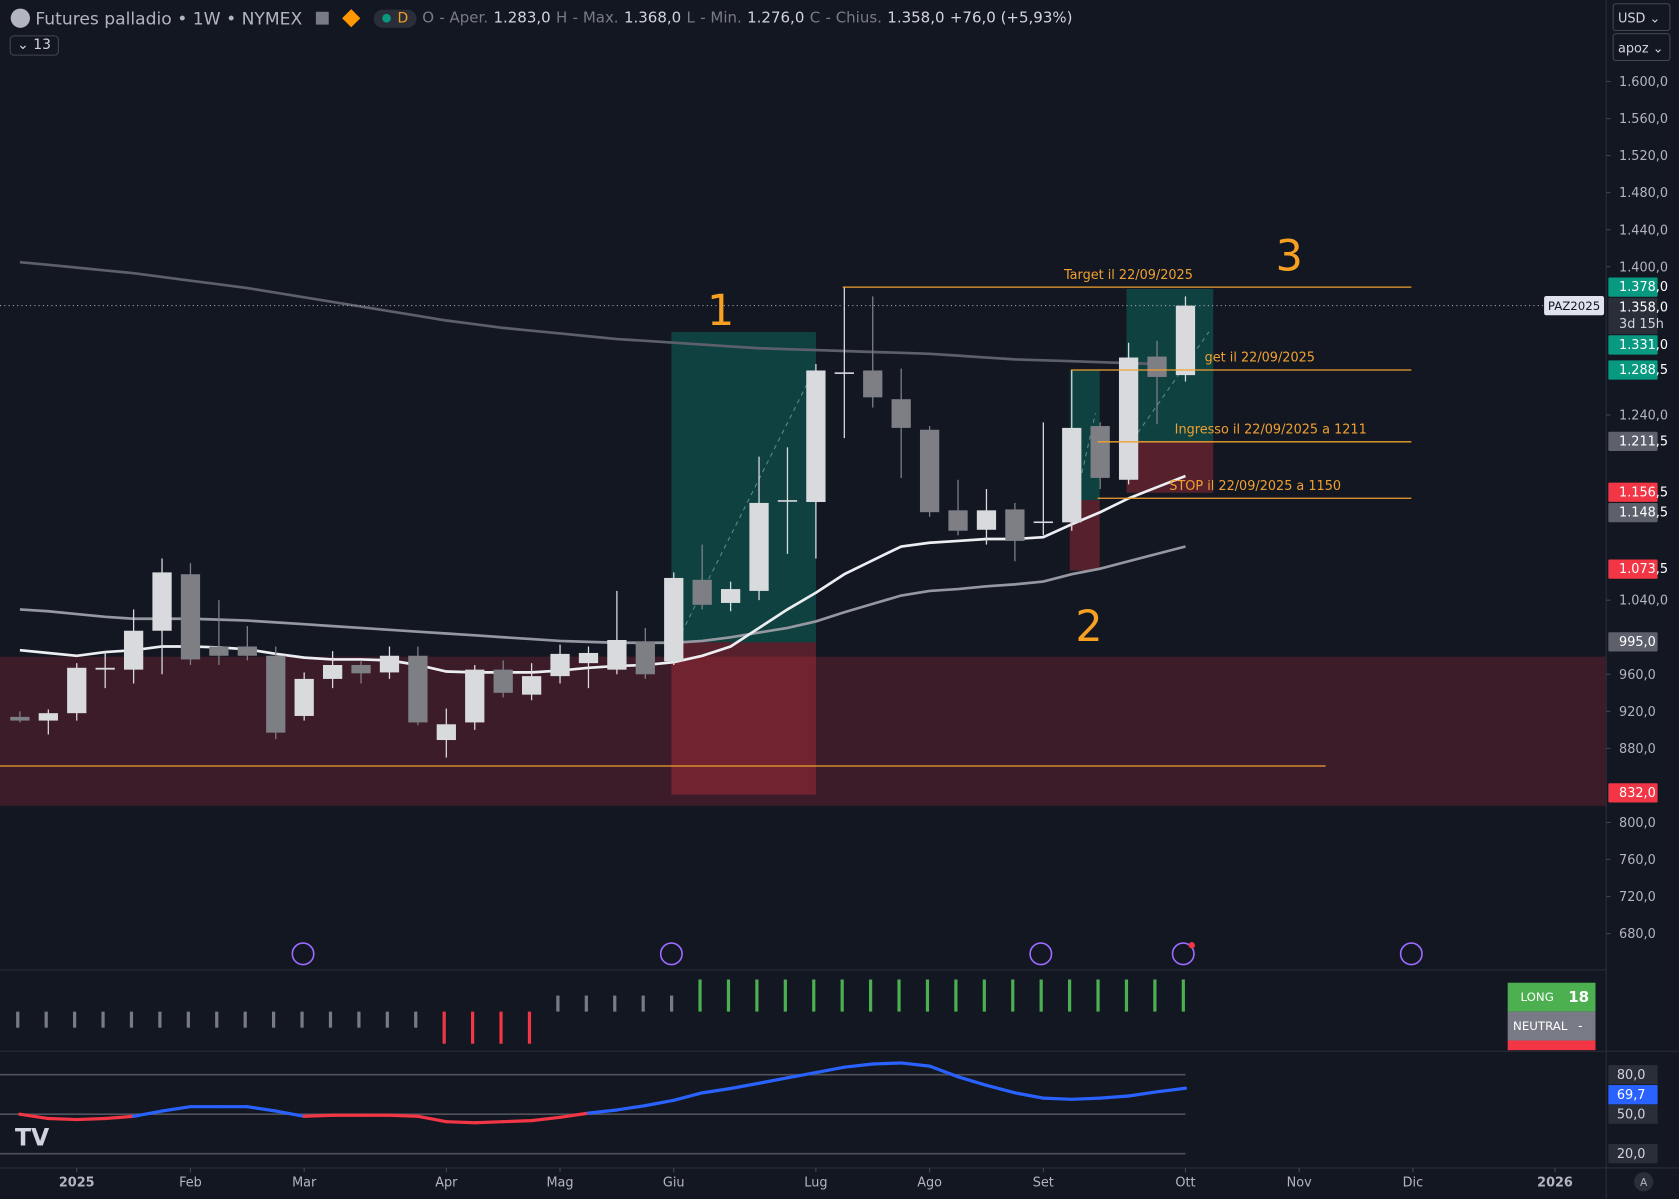  Describe the element at coordinates (1643, 267) in the screenshot. I see `y-tick-label: 1.400,0` at that location.